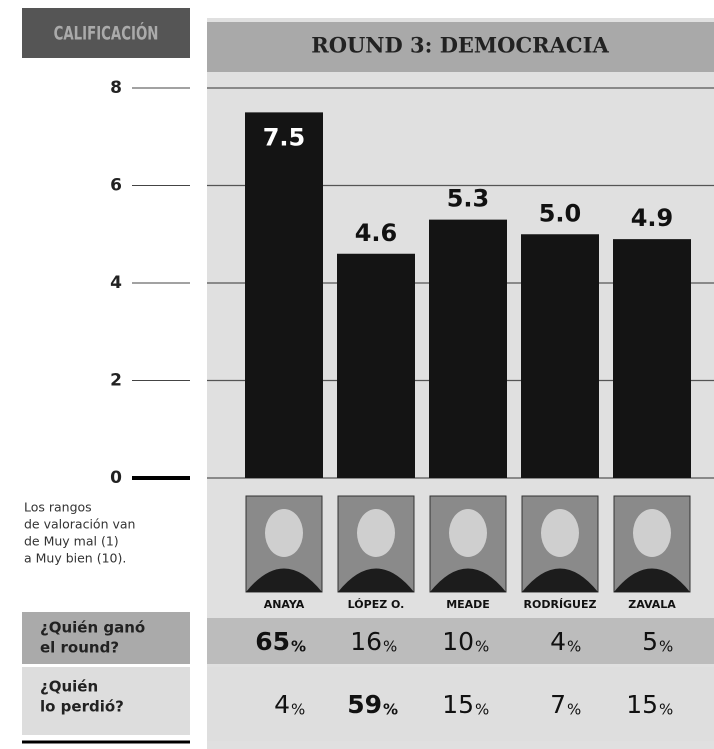 The height and width of the screenshot is (749, 714). What do you see at coordinates (82, 707) in the screenshot?
I see `row-label: lo perdió?` at bounding box center [82, 707].